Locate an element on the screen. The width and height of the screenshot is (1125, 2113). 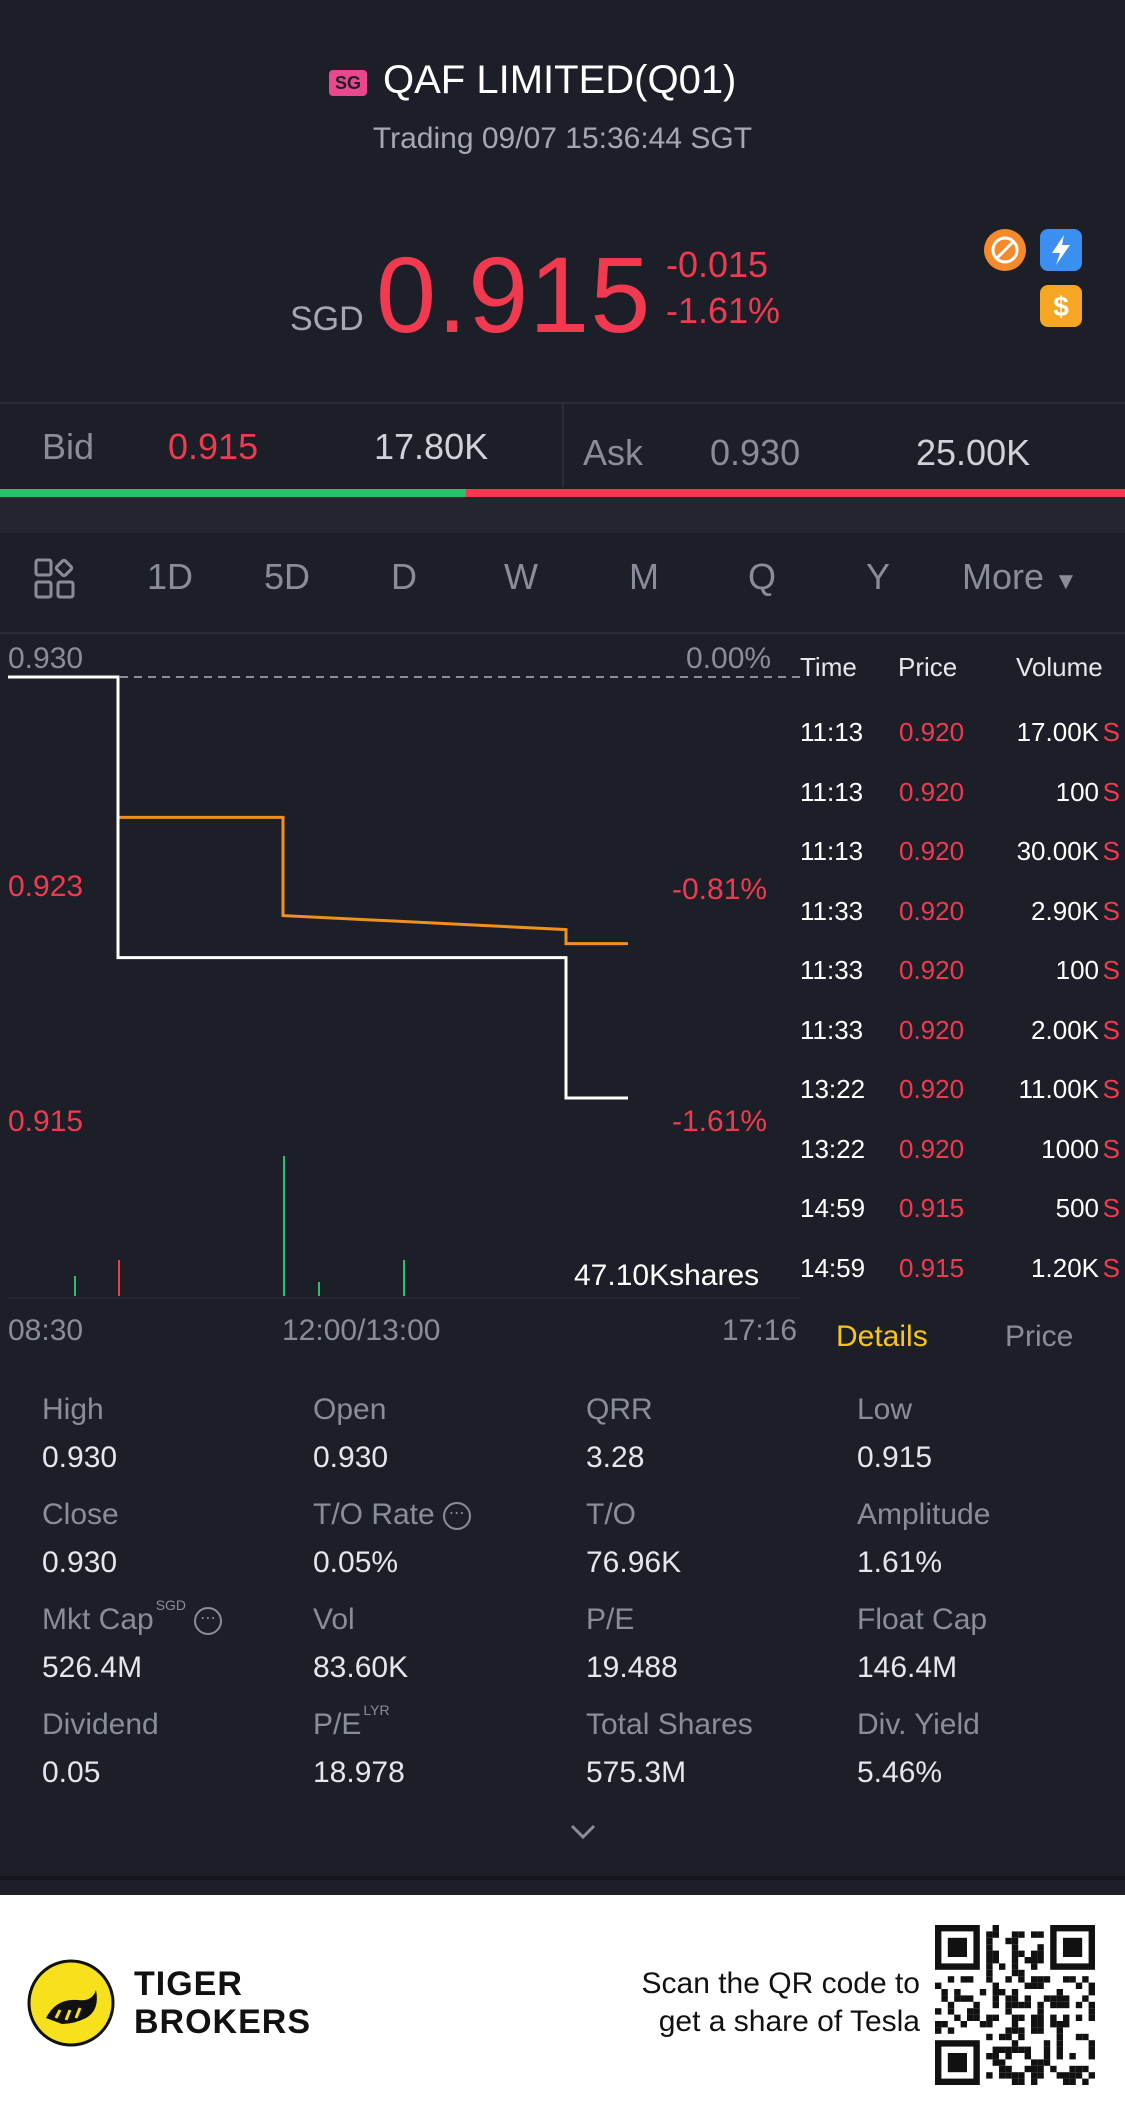
qr-code-icon is located at coordinates (1015, 2007).